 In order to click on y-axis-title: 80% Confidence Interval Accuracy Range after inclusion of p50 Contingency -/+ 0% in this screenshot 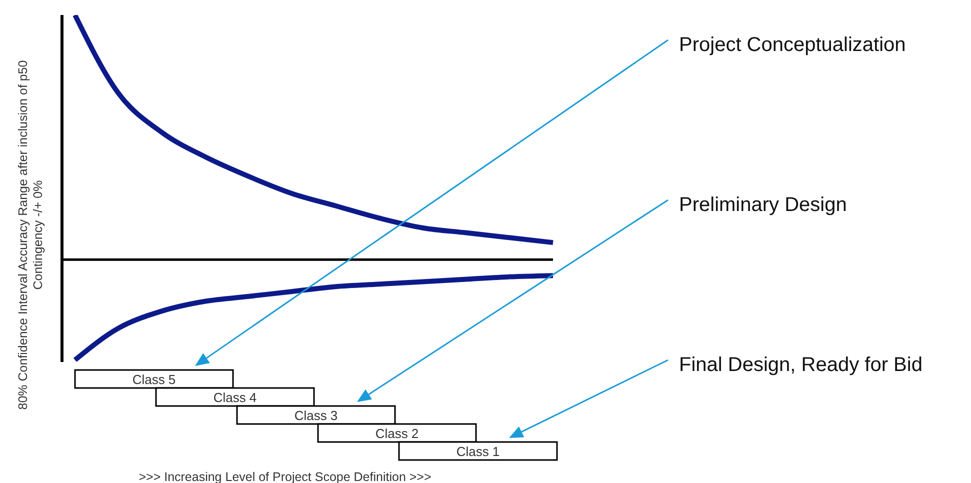, I will do `click(30, 235)`.